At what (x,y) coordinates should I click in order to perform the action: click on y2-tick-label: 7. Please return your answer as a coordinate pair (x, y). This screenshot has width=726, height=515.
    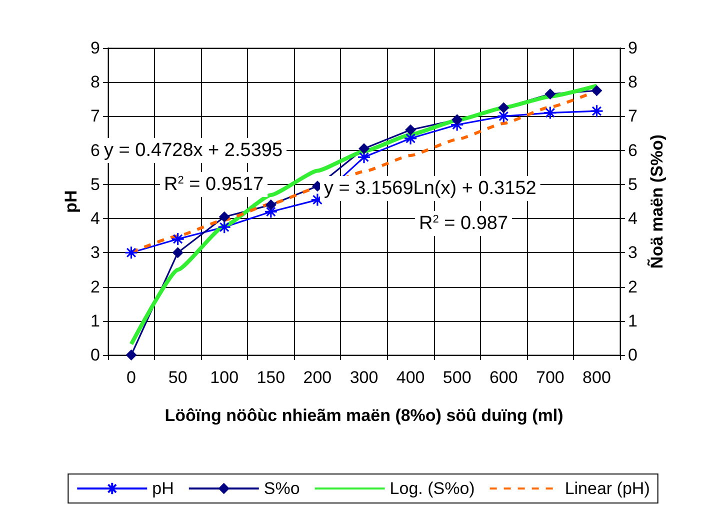
    Looking at the image, I should click on (633, 116).